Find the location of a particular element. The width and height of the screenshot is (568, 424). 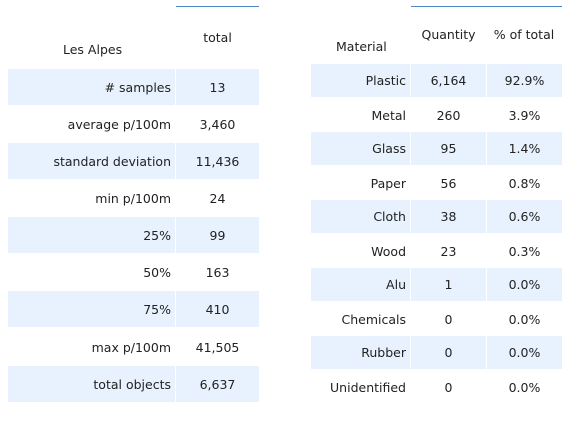

percent-header: % of total is located at coordinates (524, 34).